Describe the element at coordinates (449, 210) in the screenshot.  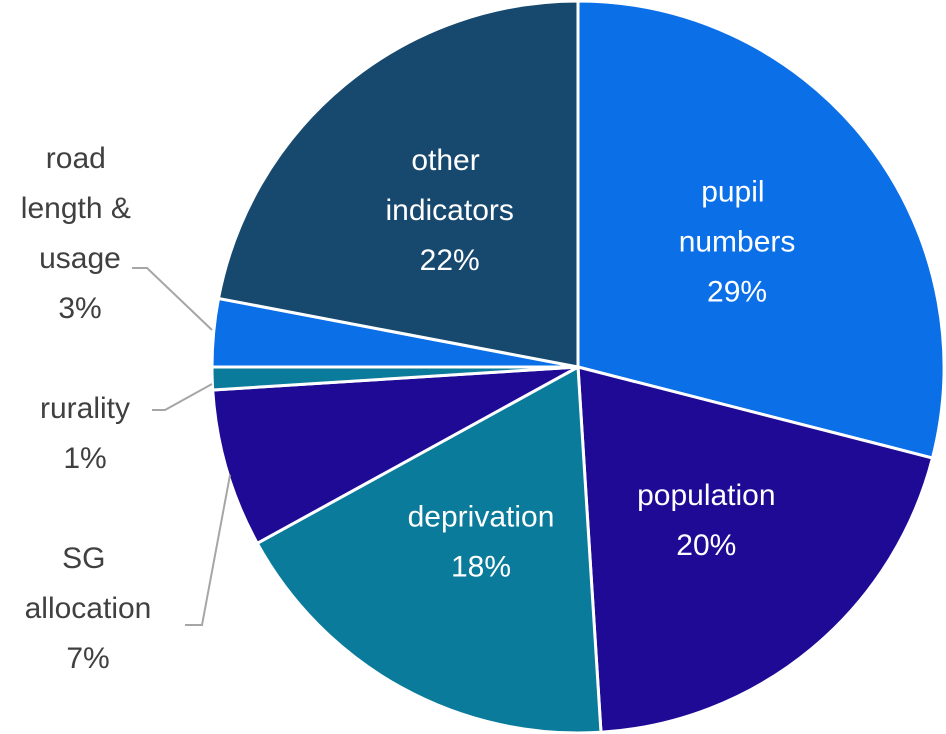
I see `slice-label-line: indicators` at that location.